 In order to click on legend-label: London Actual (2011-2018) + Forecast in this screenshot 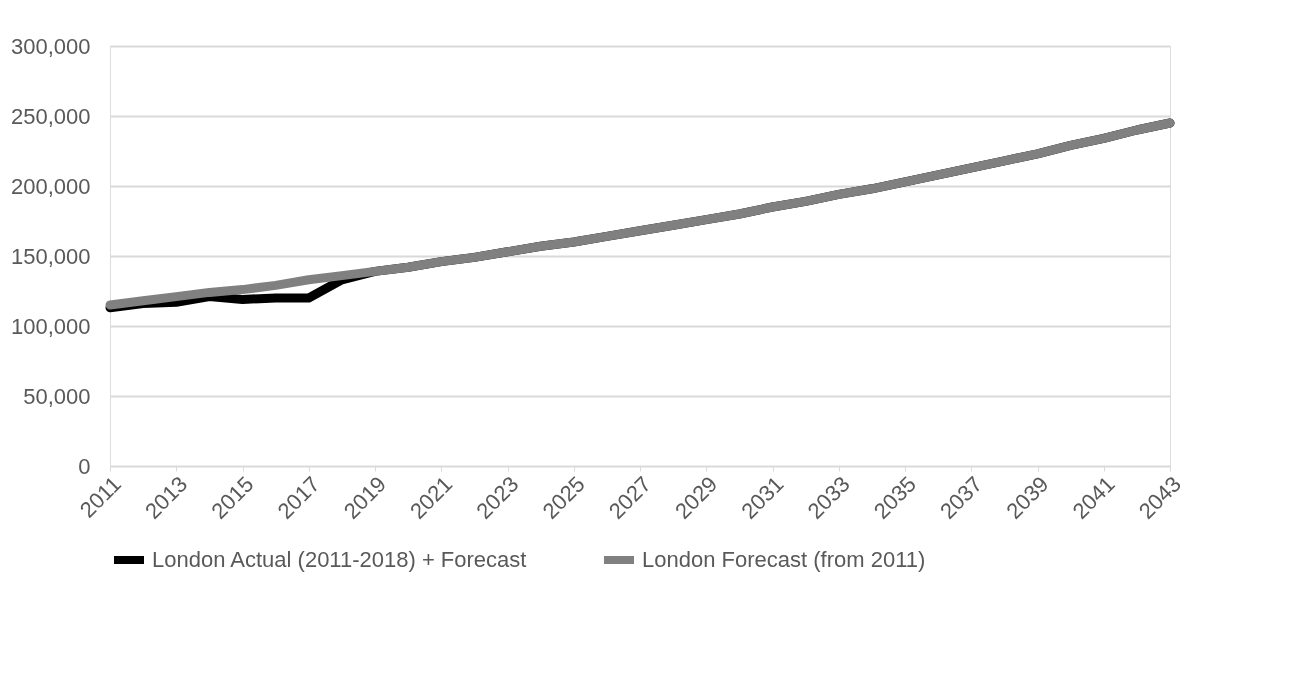, I will do `click(339, 559)`.